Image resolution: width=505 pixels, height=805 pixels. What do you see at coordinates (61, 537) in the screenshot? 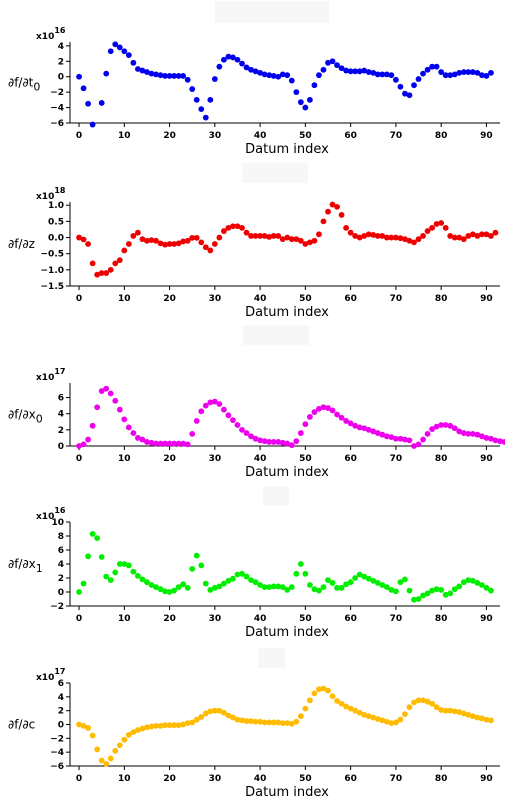
I see `y-tick-label: 8` at bounding box center [61, 537].